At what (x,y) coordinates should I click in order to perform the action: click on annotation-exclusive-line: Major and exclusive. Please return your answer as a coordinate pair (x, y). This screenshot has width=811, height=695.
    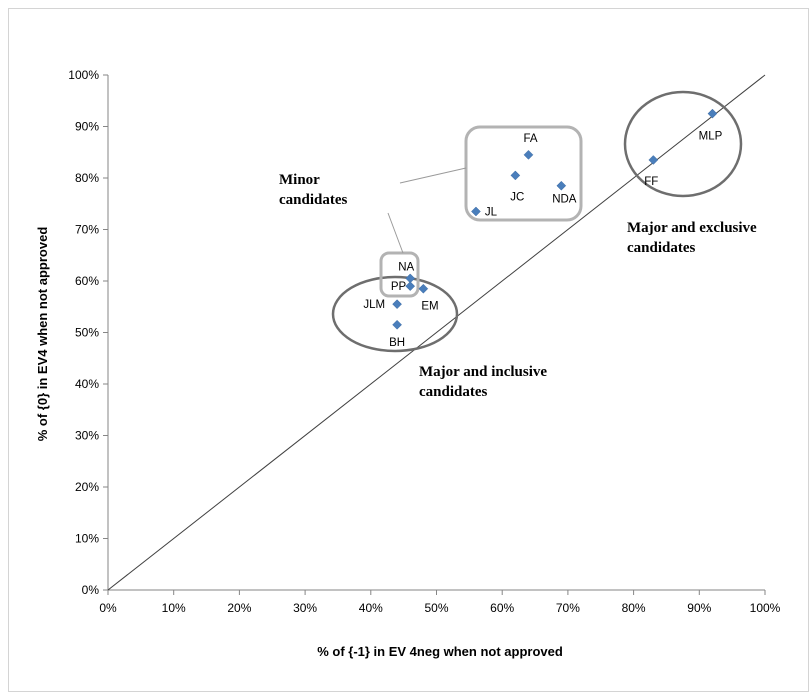
    Looking at the image, I should click on (692, 228).